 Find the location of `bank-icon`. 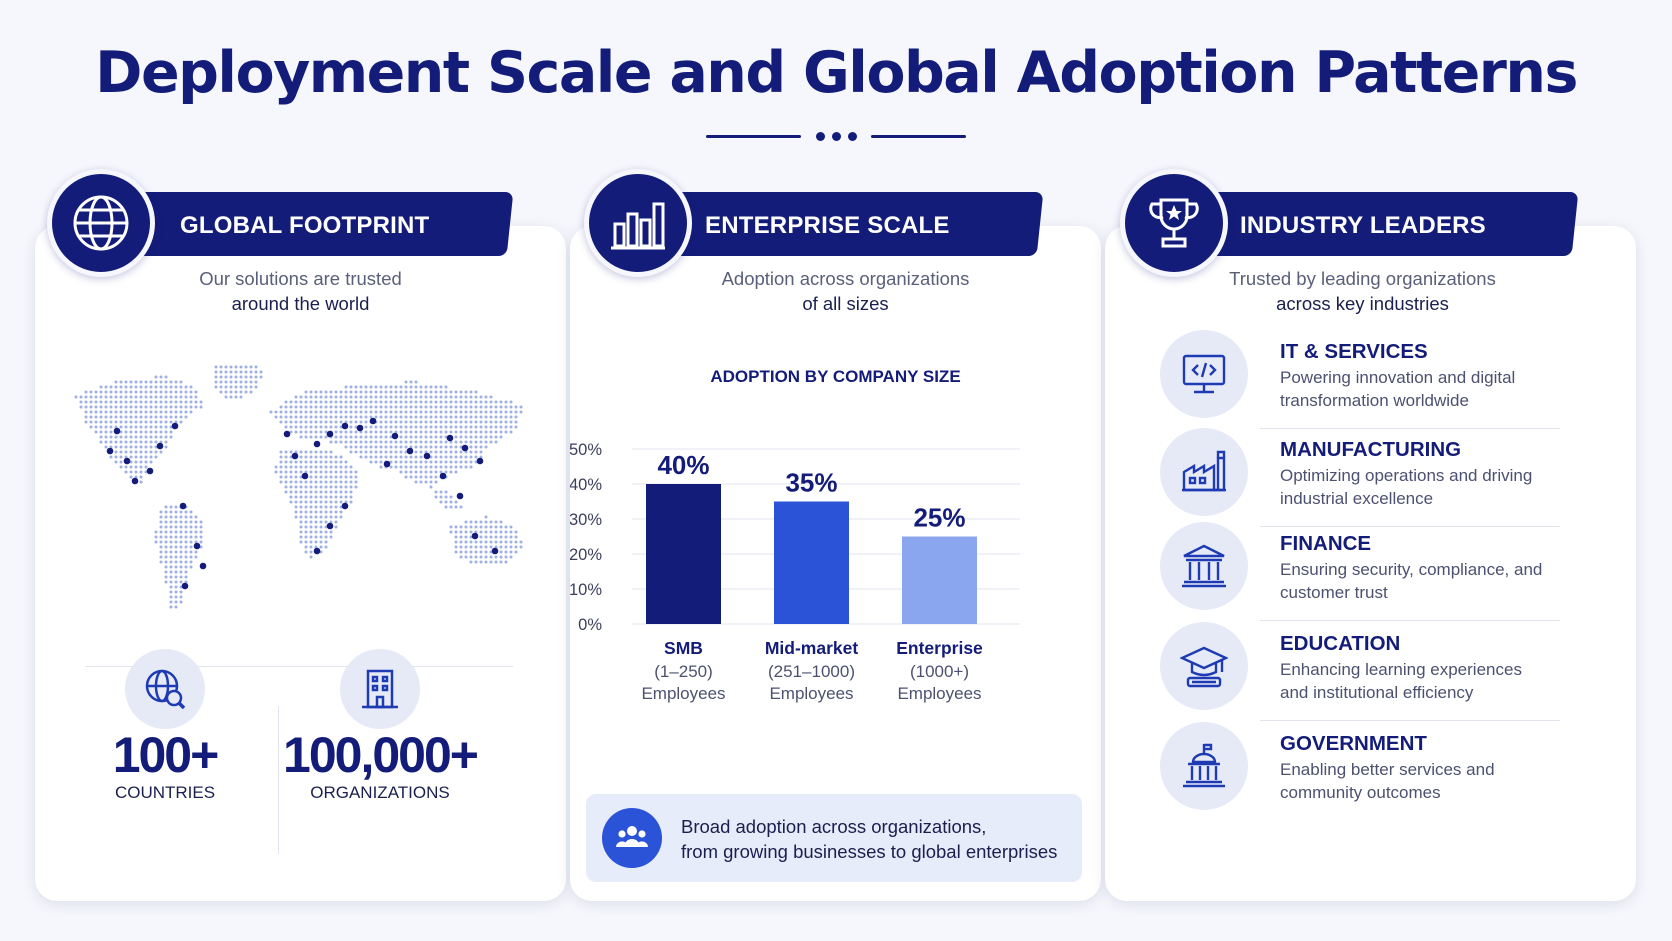

bank-icon is located at coordinates (1204, 566).